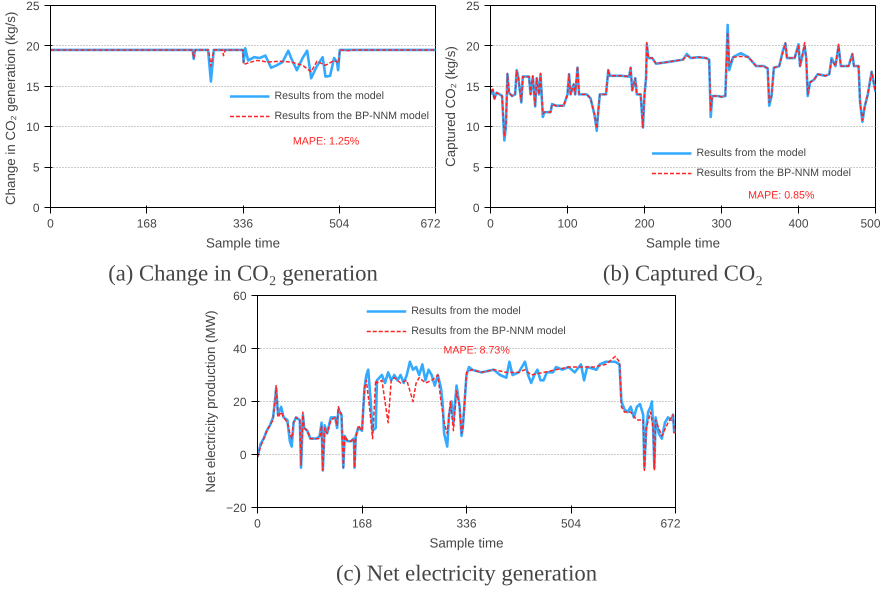 The image size is (884, 593). Describe the element at coordinates (798, 223) in the screenshot. I see `x-tick-label: 400` at that location.